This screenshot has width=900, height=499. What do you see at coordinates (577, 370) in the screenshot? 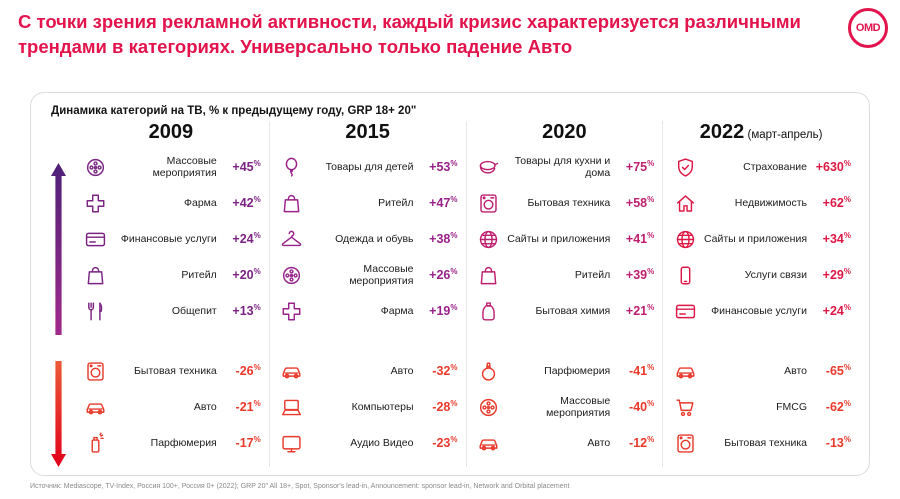
I see `category-label: Парфюмерия` at bounding box center [577, 370].